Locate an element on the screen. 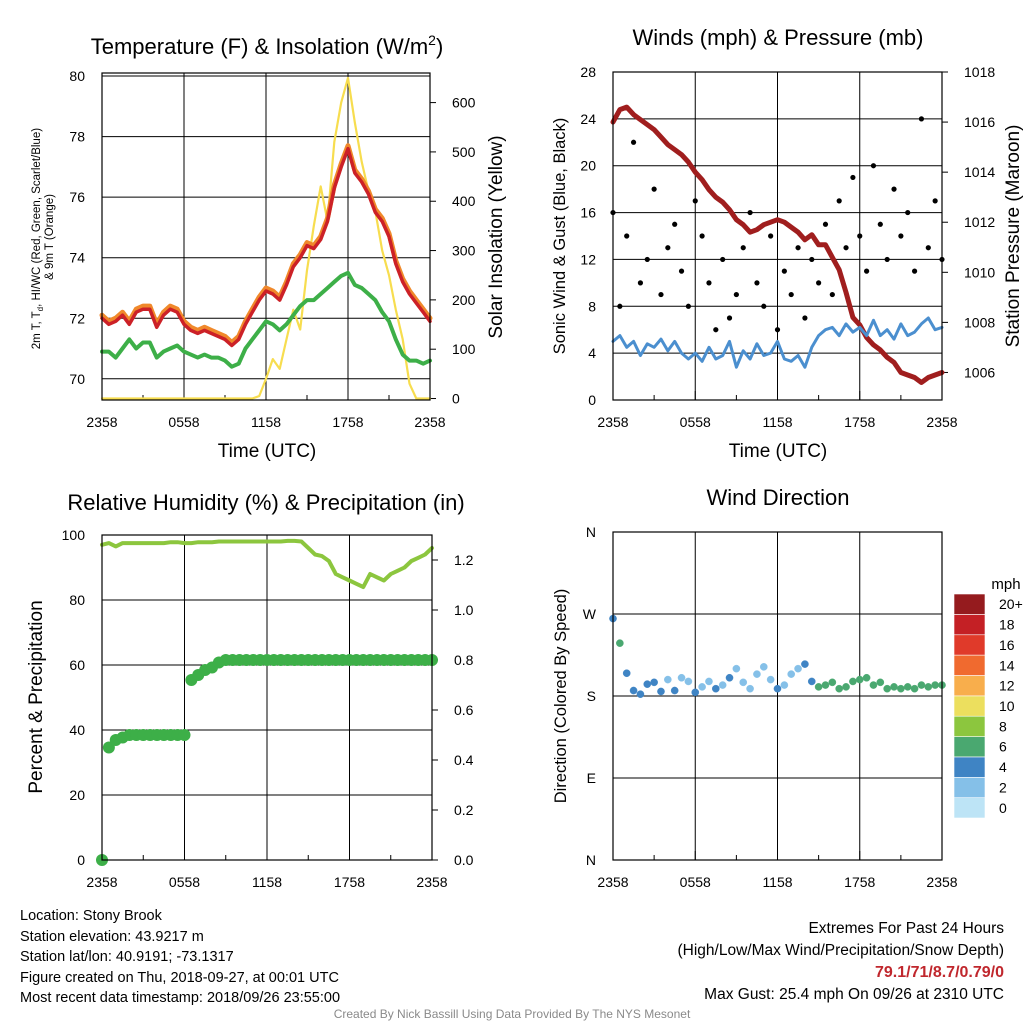 The height and width of the screenshot is (1024, 1024). winds-title: Winds (mph) & Pressure (mb) is located at coordinates (778, 37).